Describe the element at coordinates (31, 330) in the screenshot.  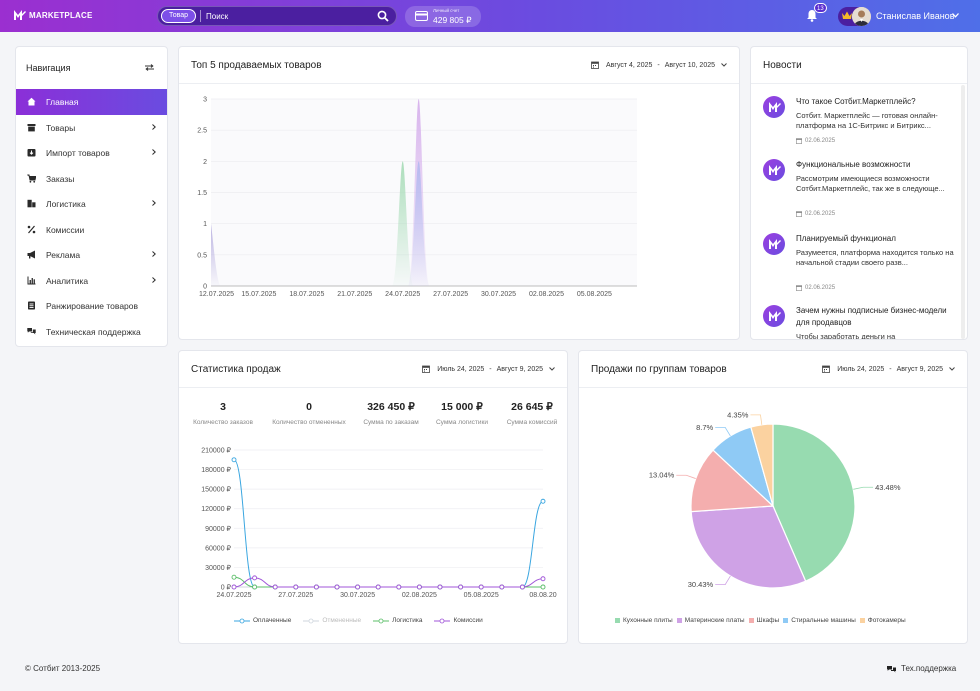
I see `support-icon` at that location.